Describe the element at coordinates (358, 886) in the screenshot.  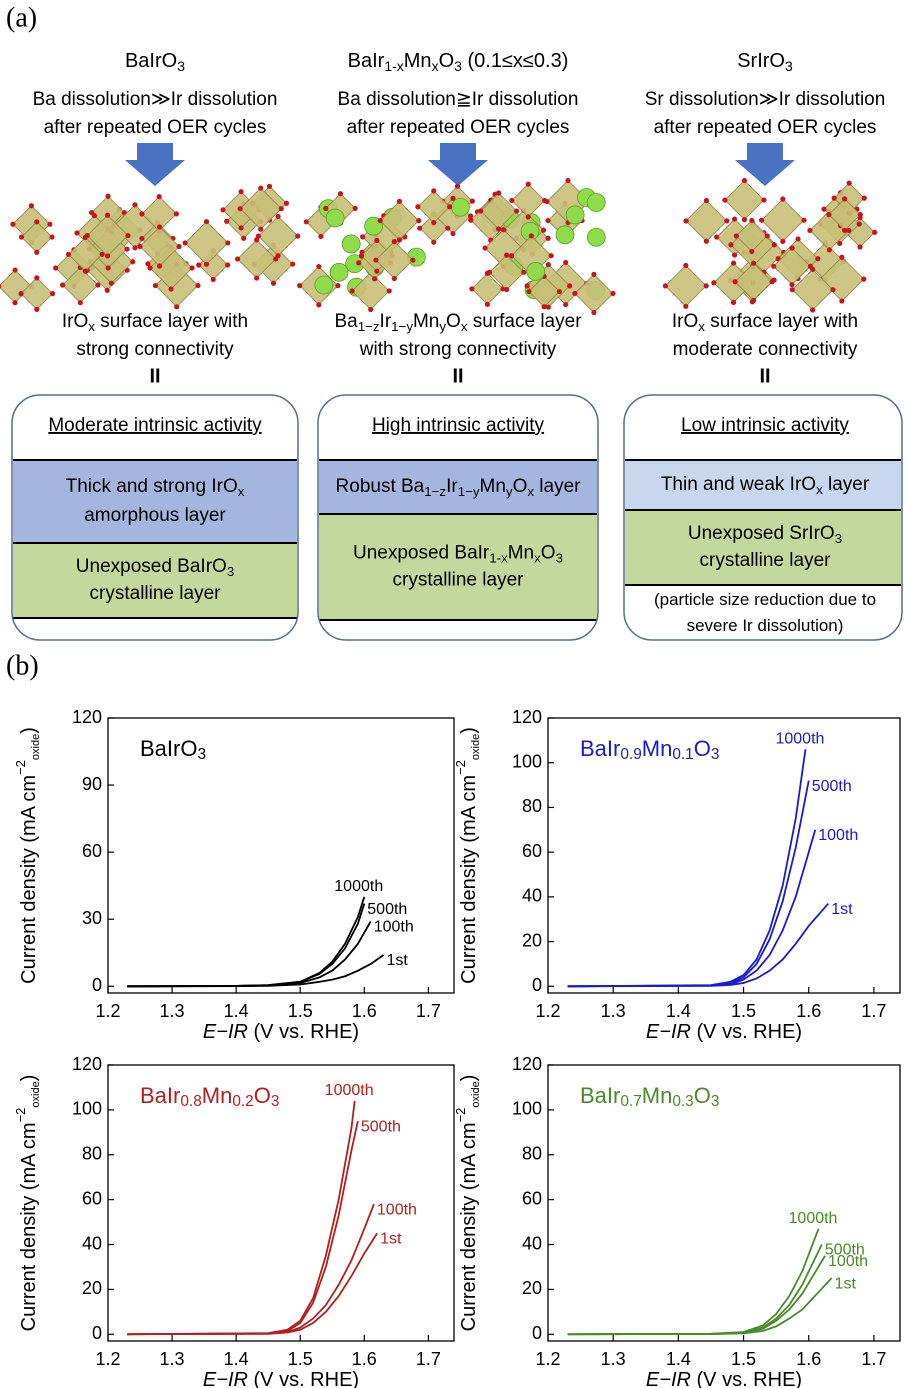
I see `curve-label: 1000th` at that location.